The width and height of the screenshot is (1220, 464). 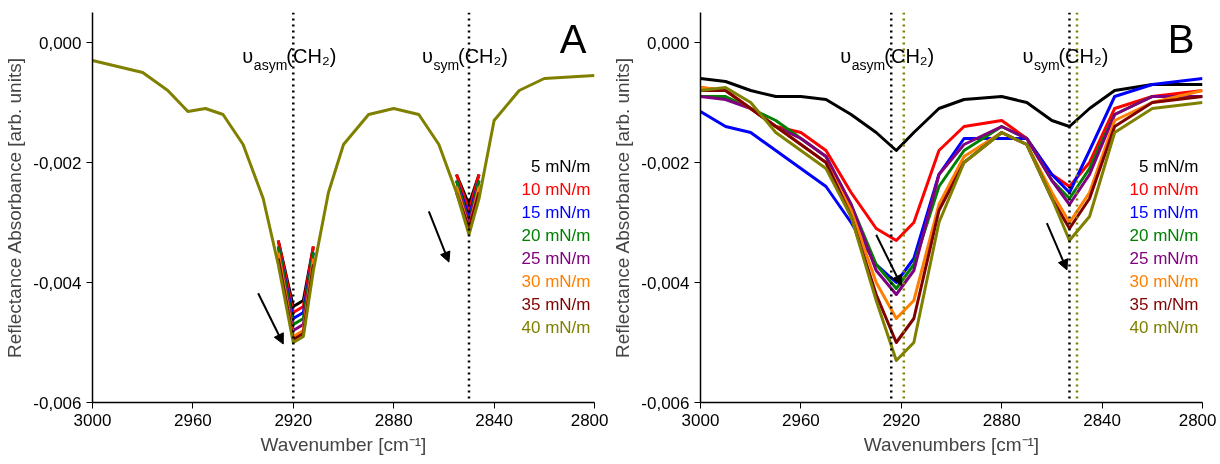 I want to click on text: 35 mN/m, so click(x=556, y=304).